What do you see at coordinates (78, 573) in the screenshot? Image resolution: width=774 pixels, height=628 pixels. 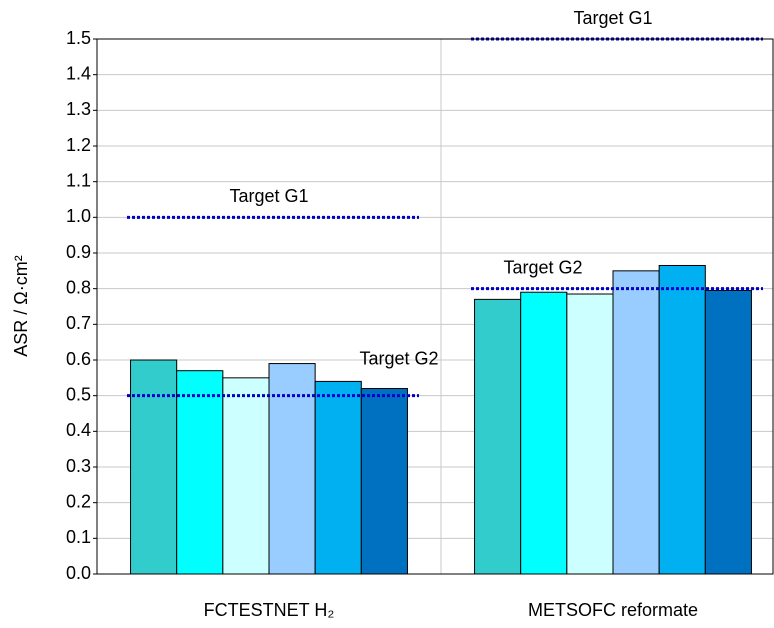 I see `y-tick-label: 0.0` at bounding box center [78, 573].